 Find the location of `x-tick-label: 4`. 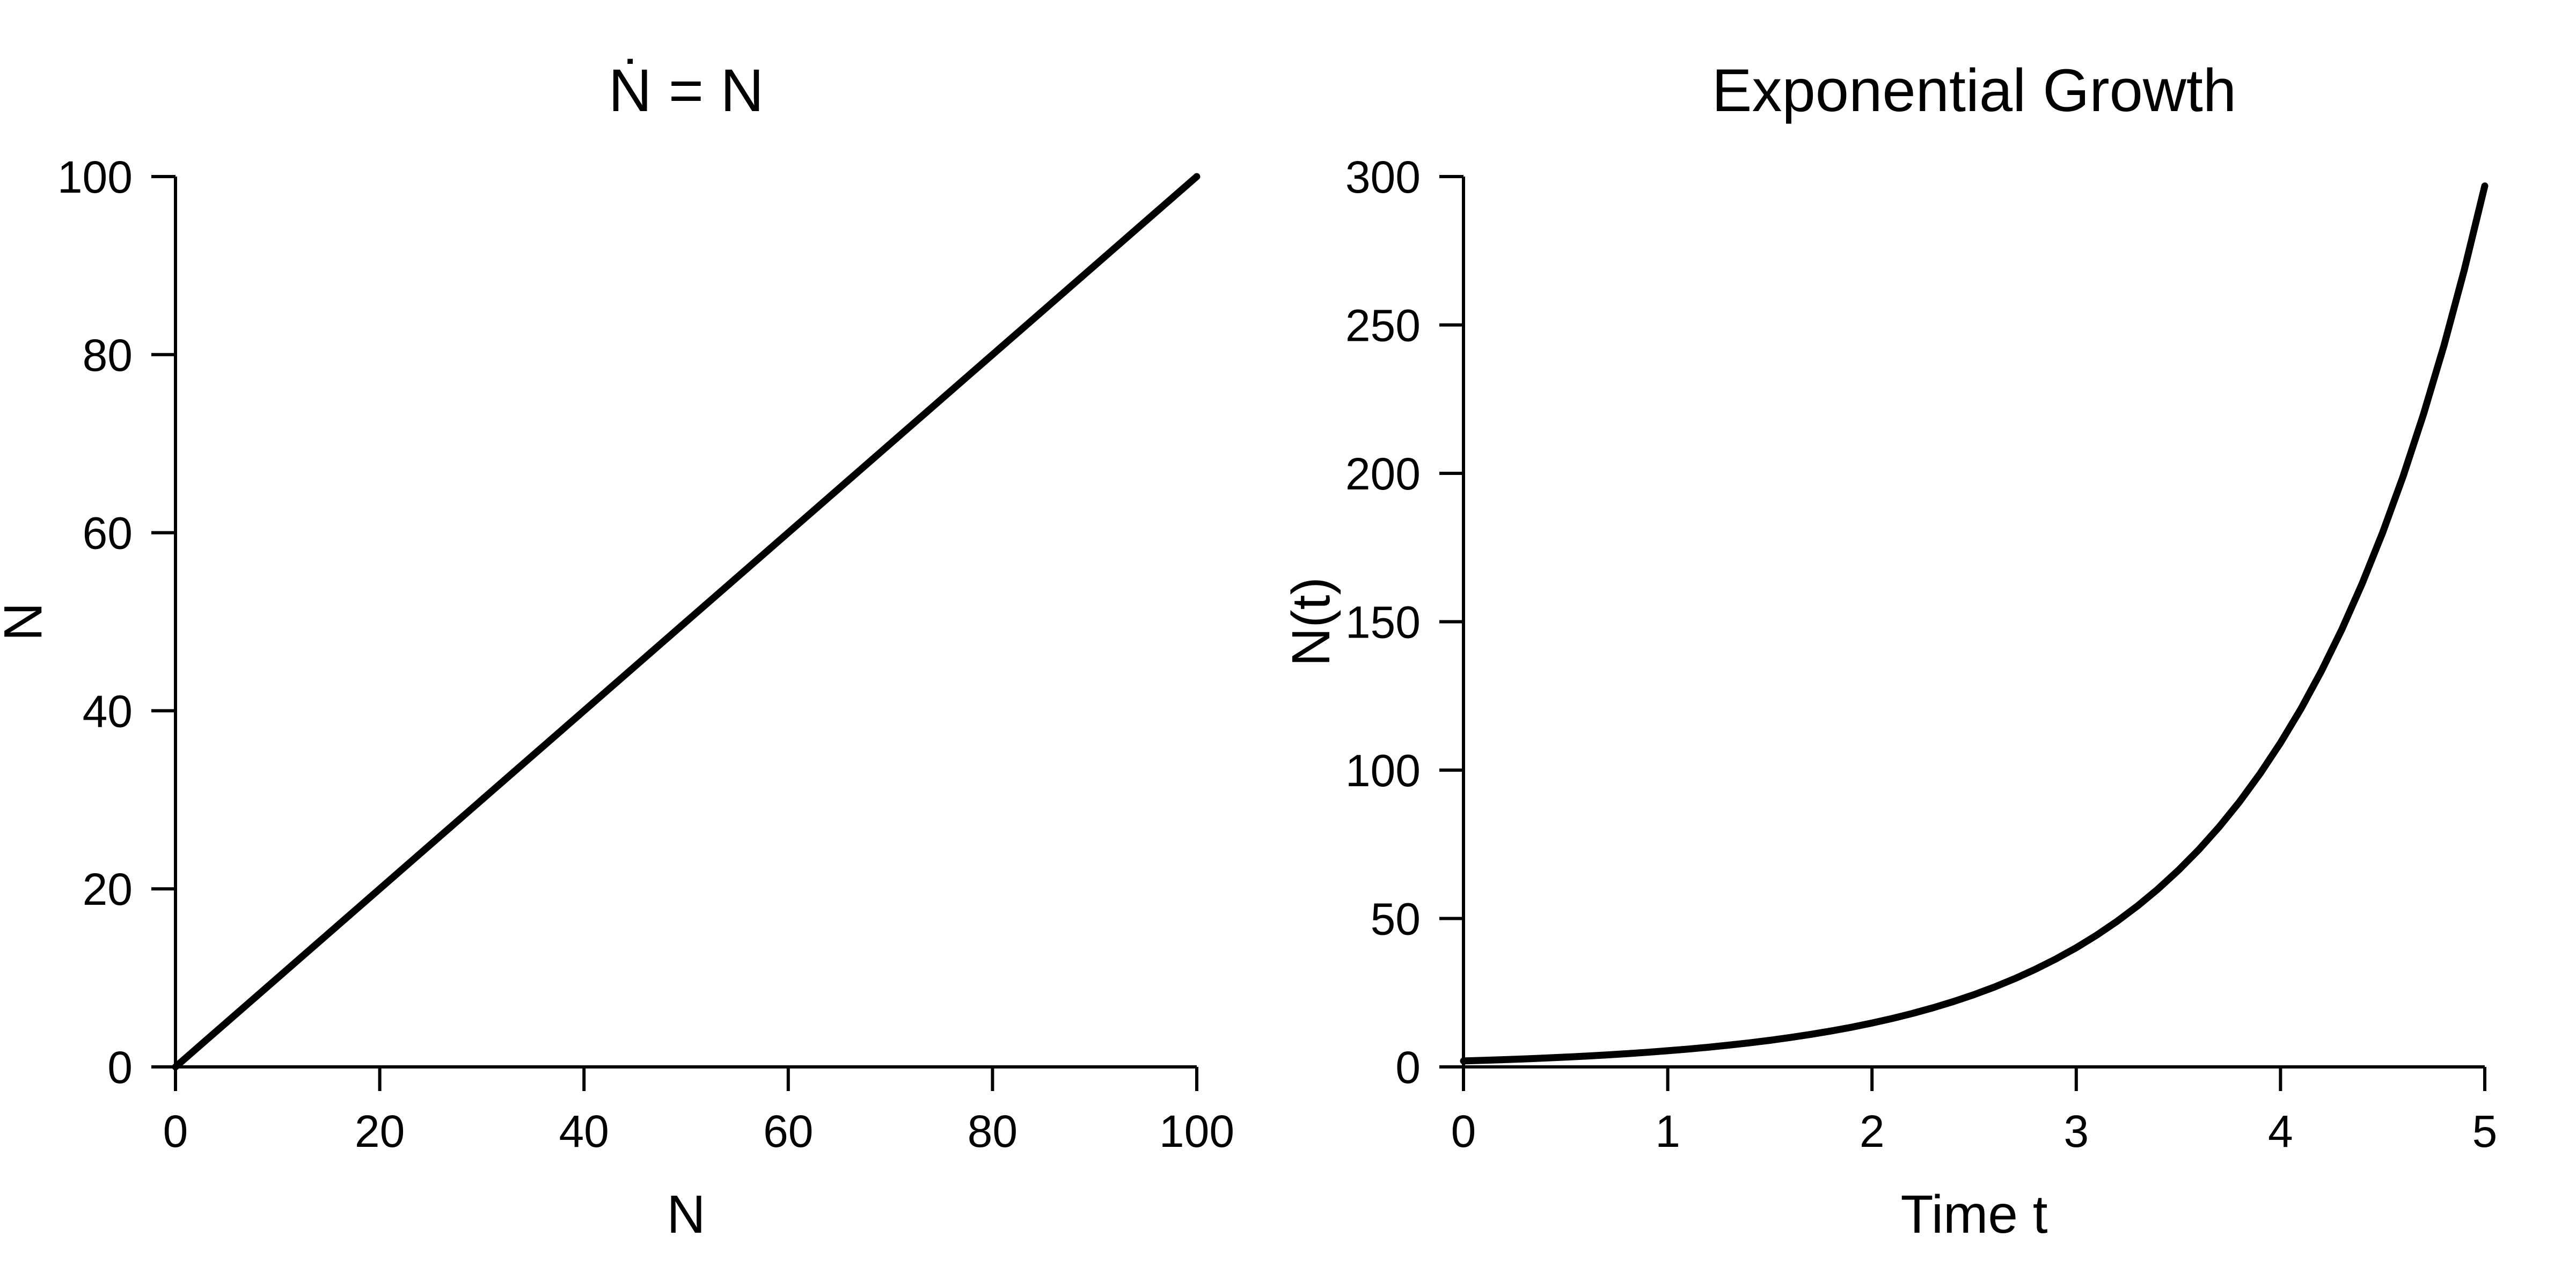

x-tick-label: 4 is located at coordinates (2280, 1131).